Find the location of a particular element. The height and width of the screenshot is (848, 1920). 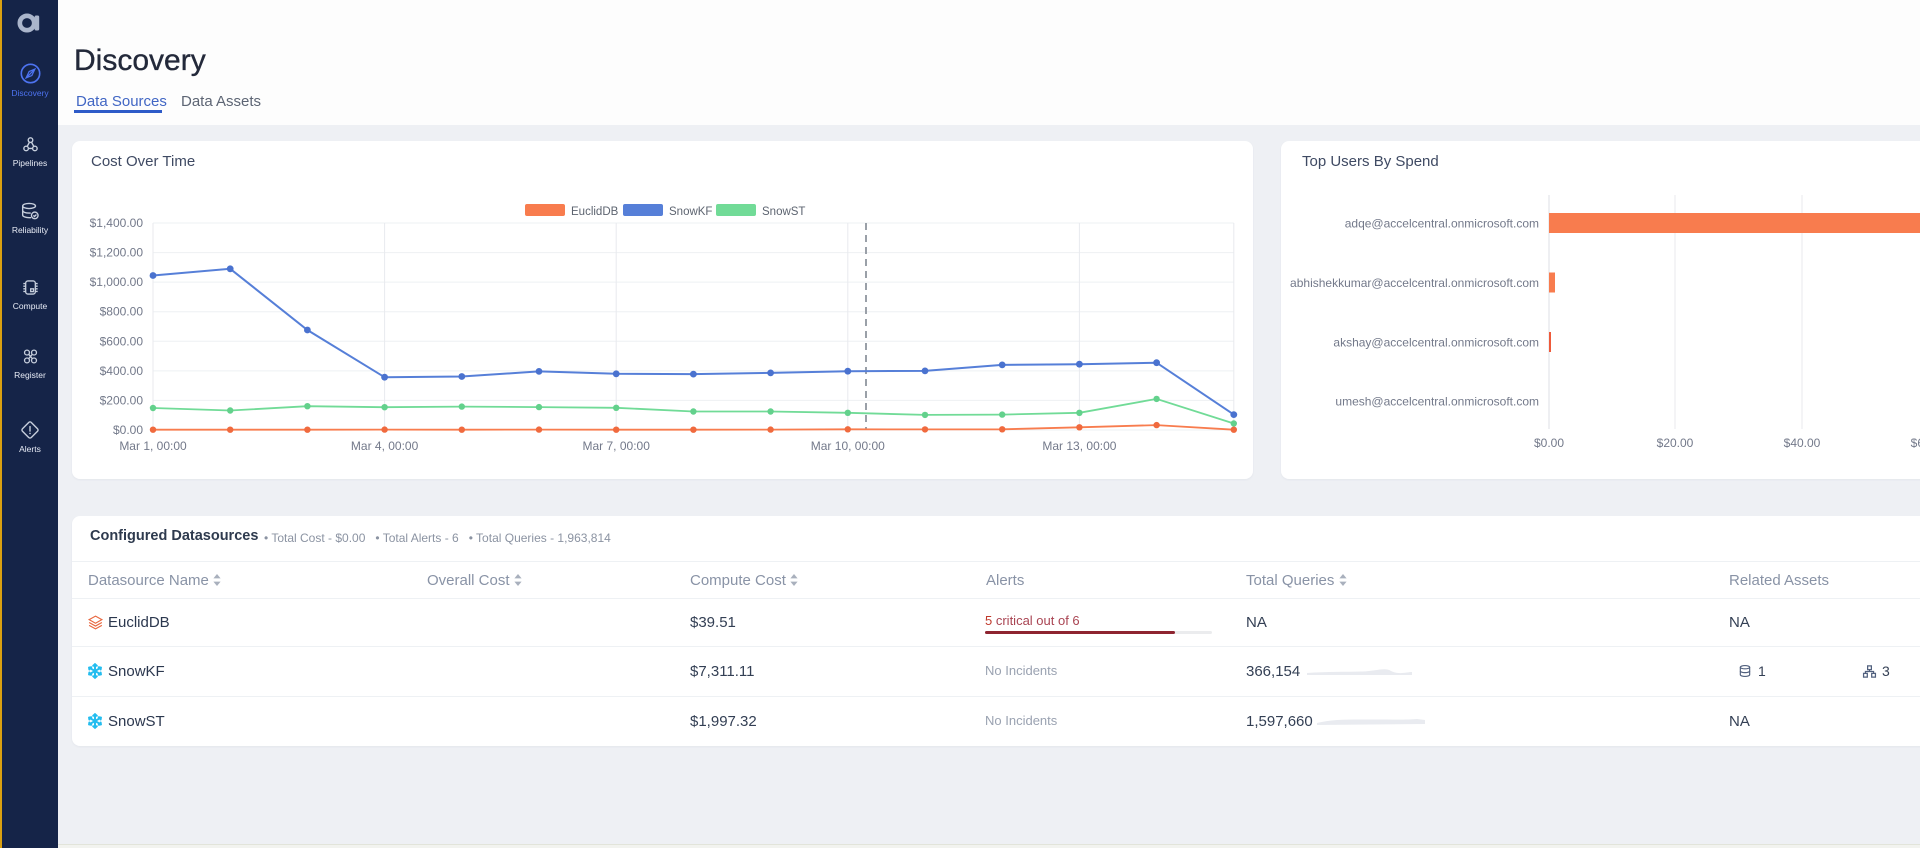

svg-text: $20.00 is located at coordinates (1675, 443).